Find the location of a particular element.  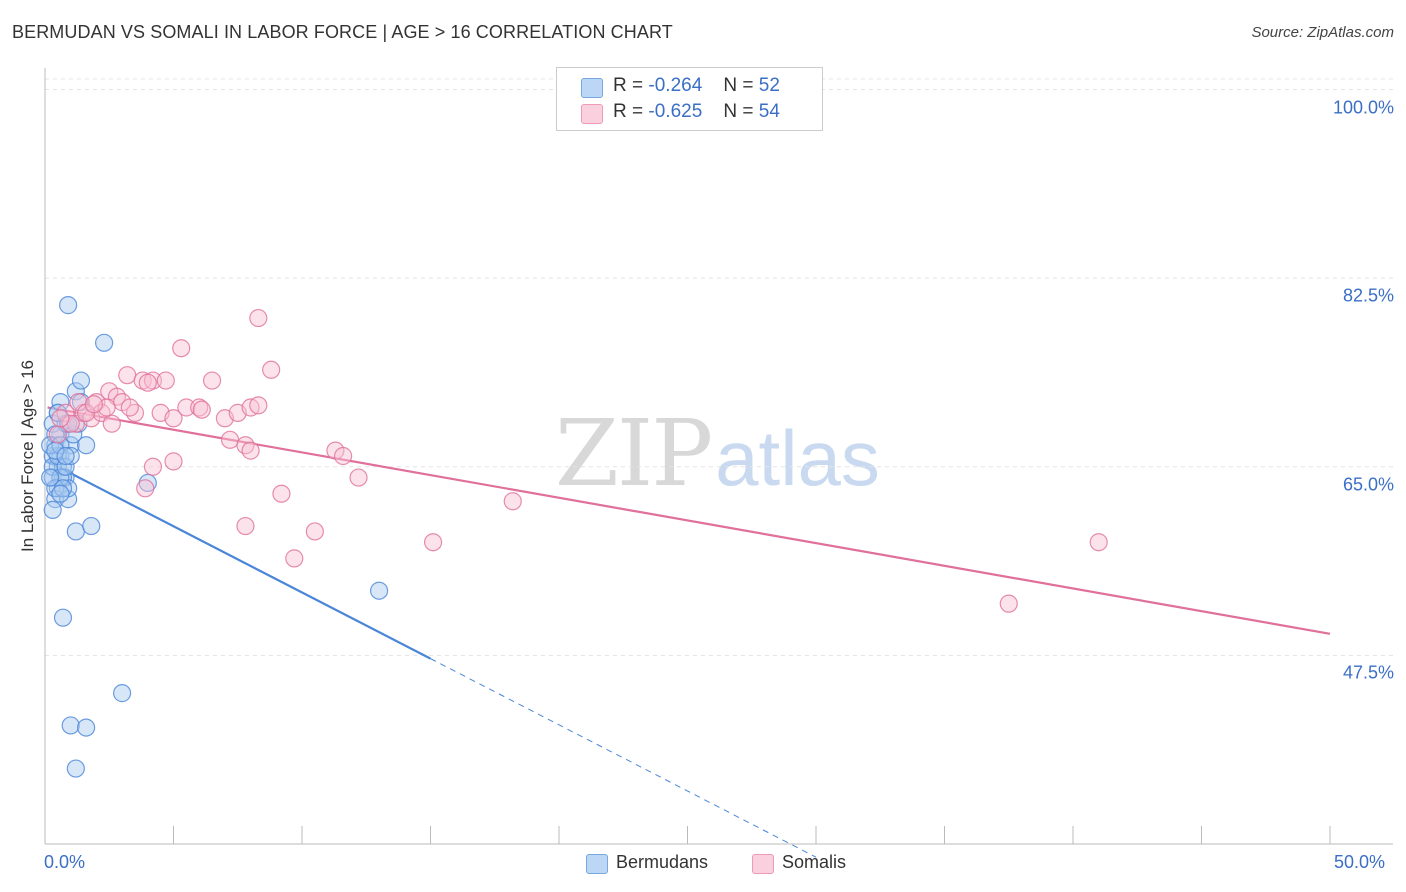

legend-n-value: 52 is located at coordinates (769, 85).